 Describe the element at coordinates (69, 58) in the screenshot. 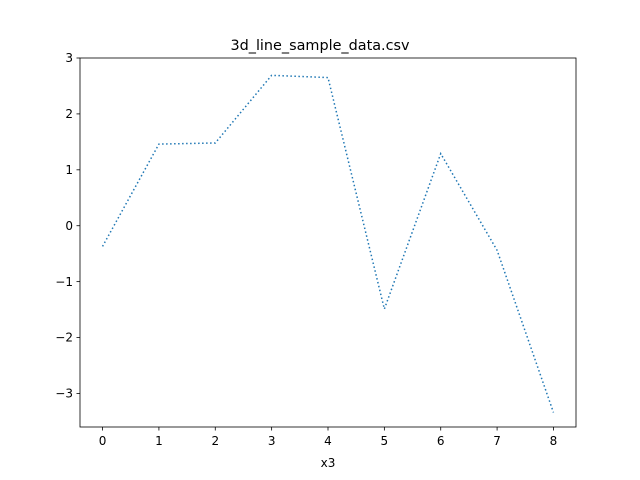

I see `y-tick-label: 3` at that location.